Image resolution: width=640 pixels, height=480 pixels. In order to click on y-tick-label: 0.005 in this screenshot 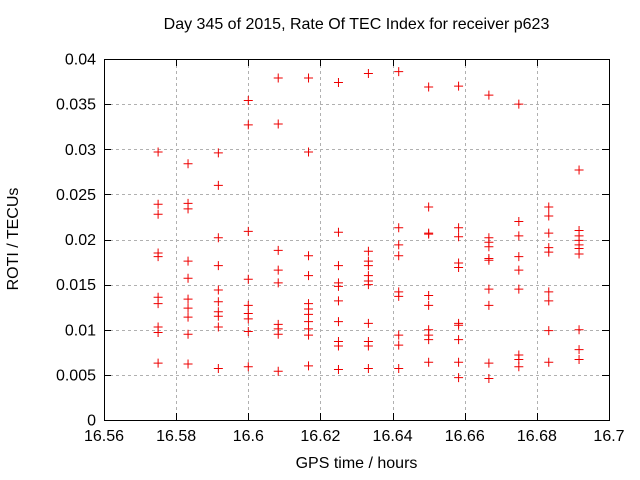, I will do `click(76, 375)`.